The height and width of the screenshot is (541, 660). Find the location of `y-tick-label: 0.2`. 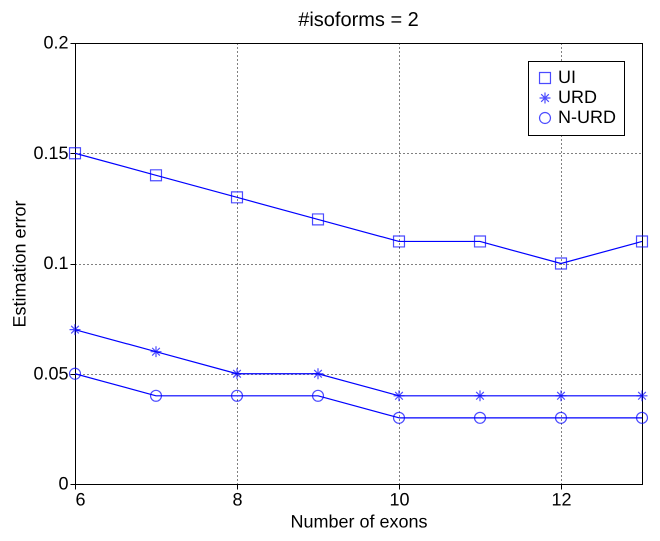

y-tick-label: 0.2 is located at coordinates (55, 42).